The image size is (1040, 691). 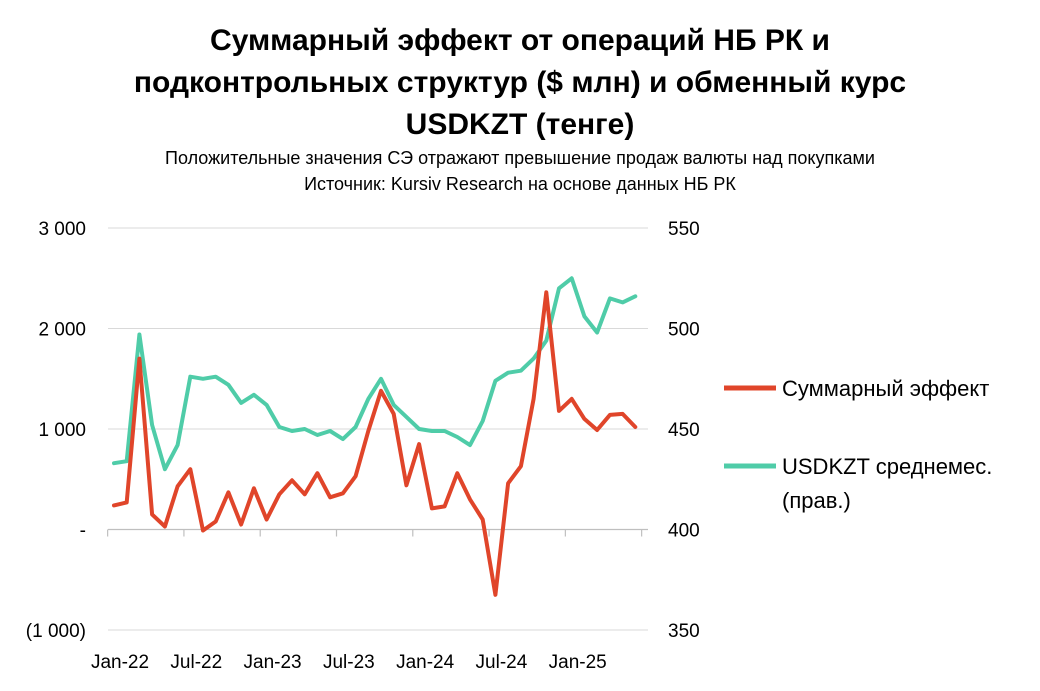 I want to click on chart-title-line: Суммарный эффект от операций НБ РК и, so click(x=520, y=40).